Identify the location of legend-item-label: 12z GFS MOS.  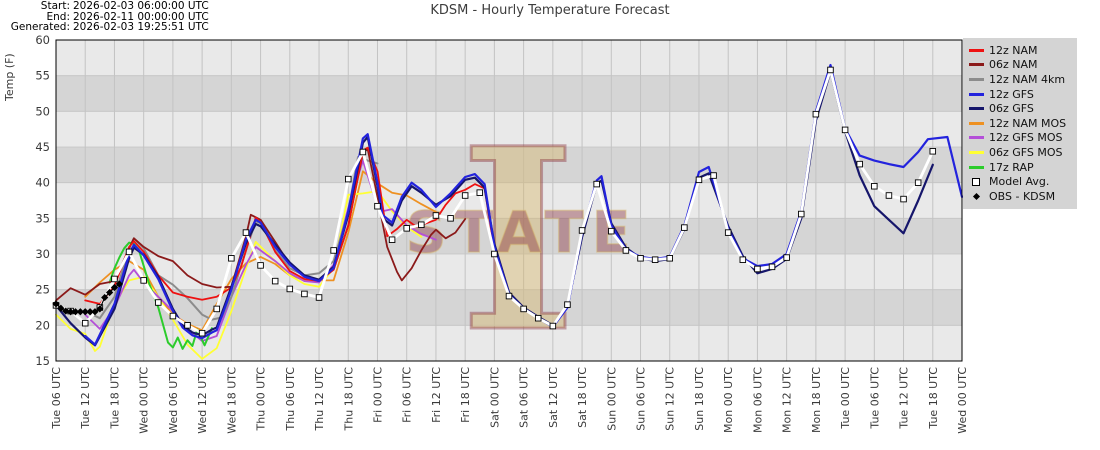
(1026, 138).